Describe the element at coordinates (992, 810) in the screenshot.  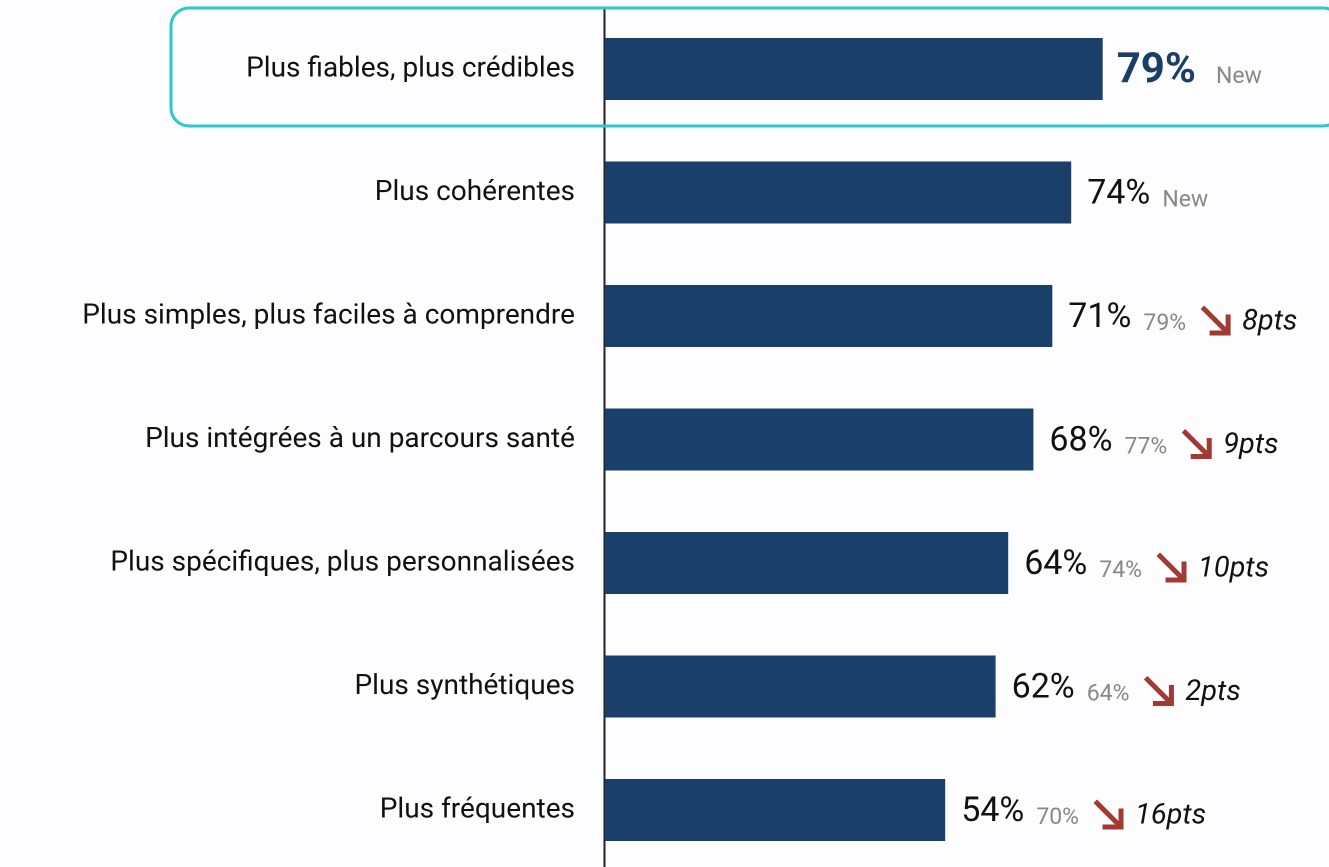
I see `value-label: 54%` at that location.